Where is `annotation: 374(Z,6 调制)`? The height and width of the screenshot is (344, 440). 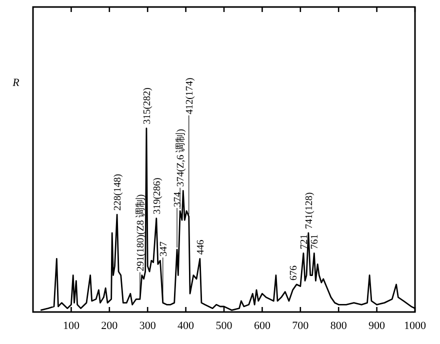 annotation: 374(Z,6 调制) is located at coordinates (180, 157).